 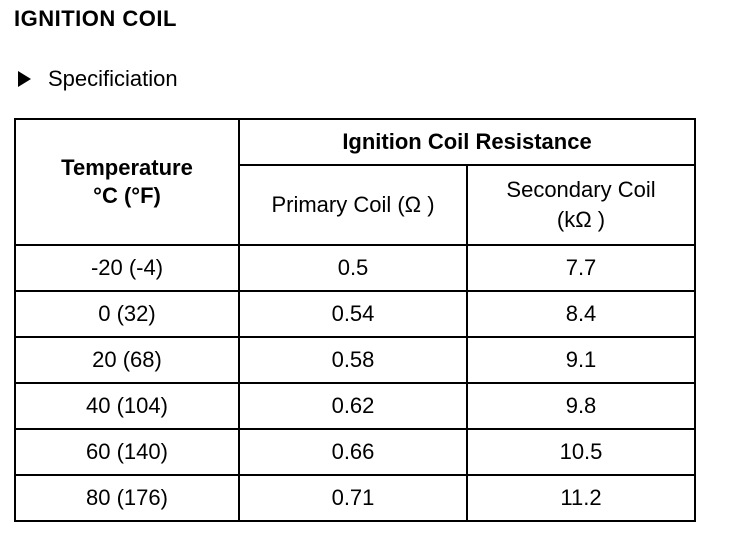 I want to click on primary-coil-cell: 0.62, so click(x=353, y=406).